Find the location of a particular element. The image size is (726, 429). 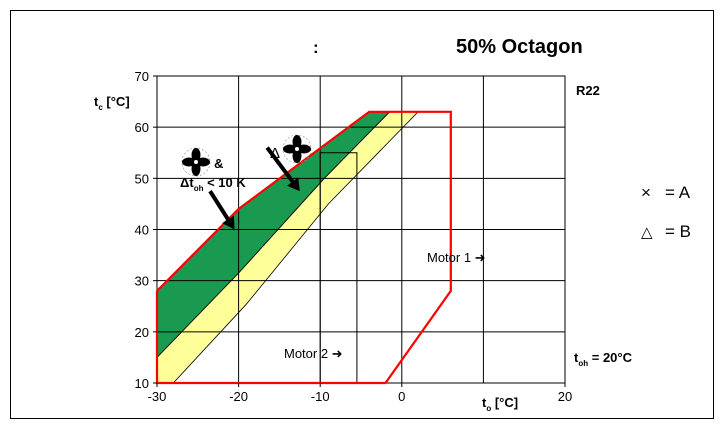

title-left: : is located at coordinates (316, 47).